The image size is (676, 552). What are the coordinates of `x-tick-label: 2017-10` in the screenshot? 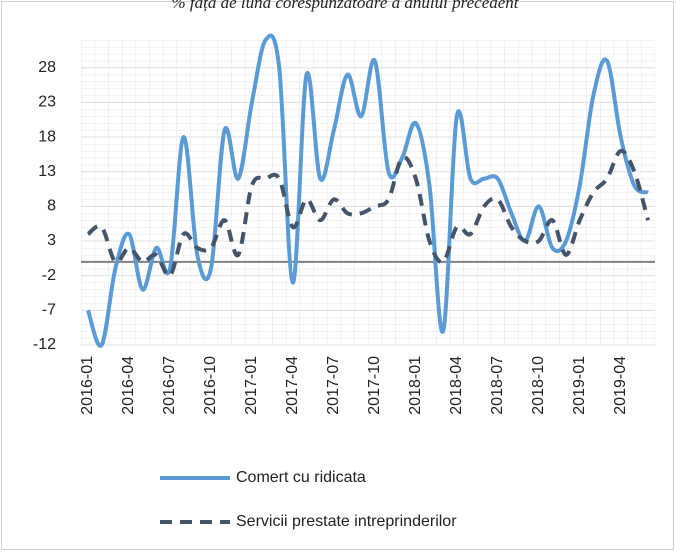 It's located at (374, 385).